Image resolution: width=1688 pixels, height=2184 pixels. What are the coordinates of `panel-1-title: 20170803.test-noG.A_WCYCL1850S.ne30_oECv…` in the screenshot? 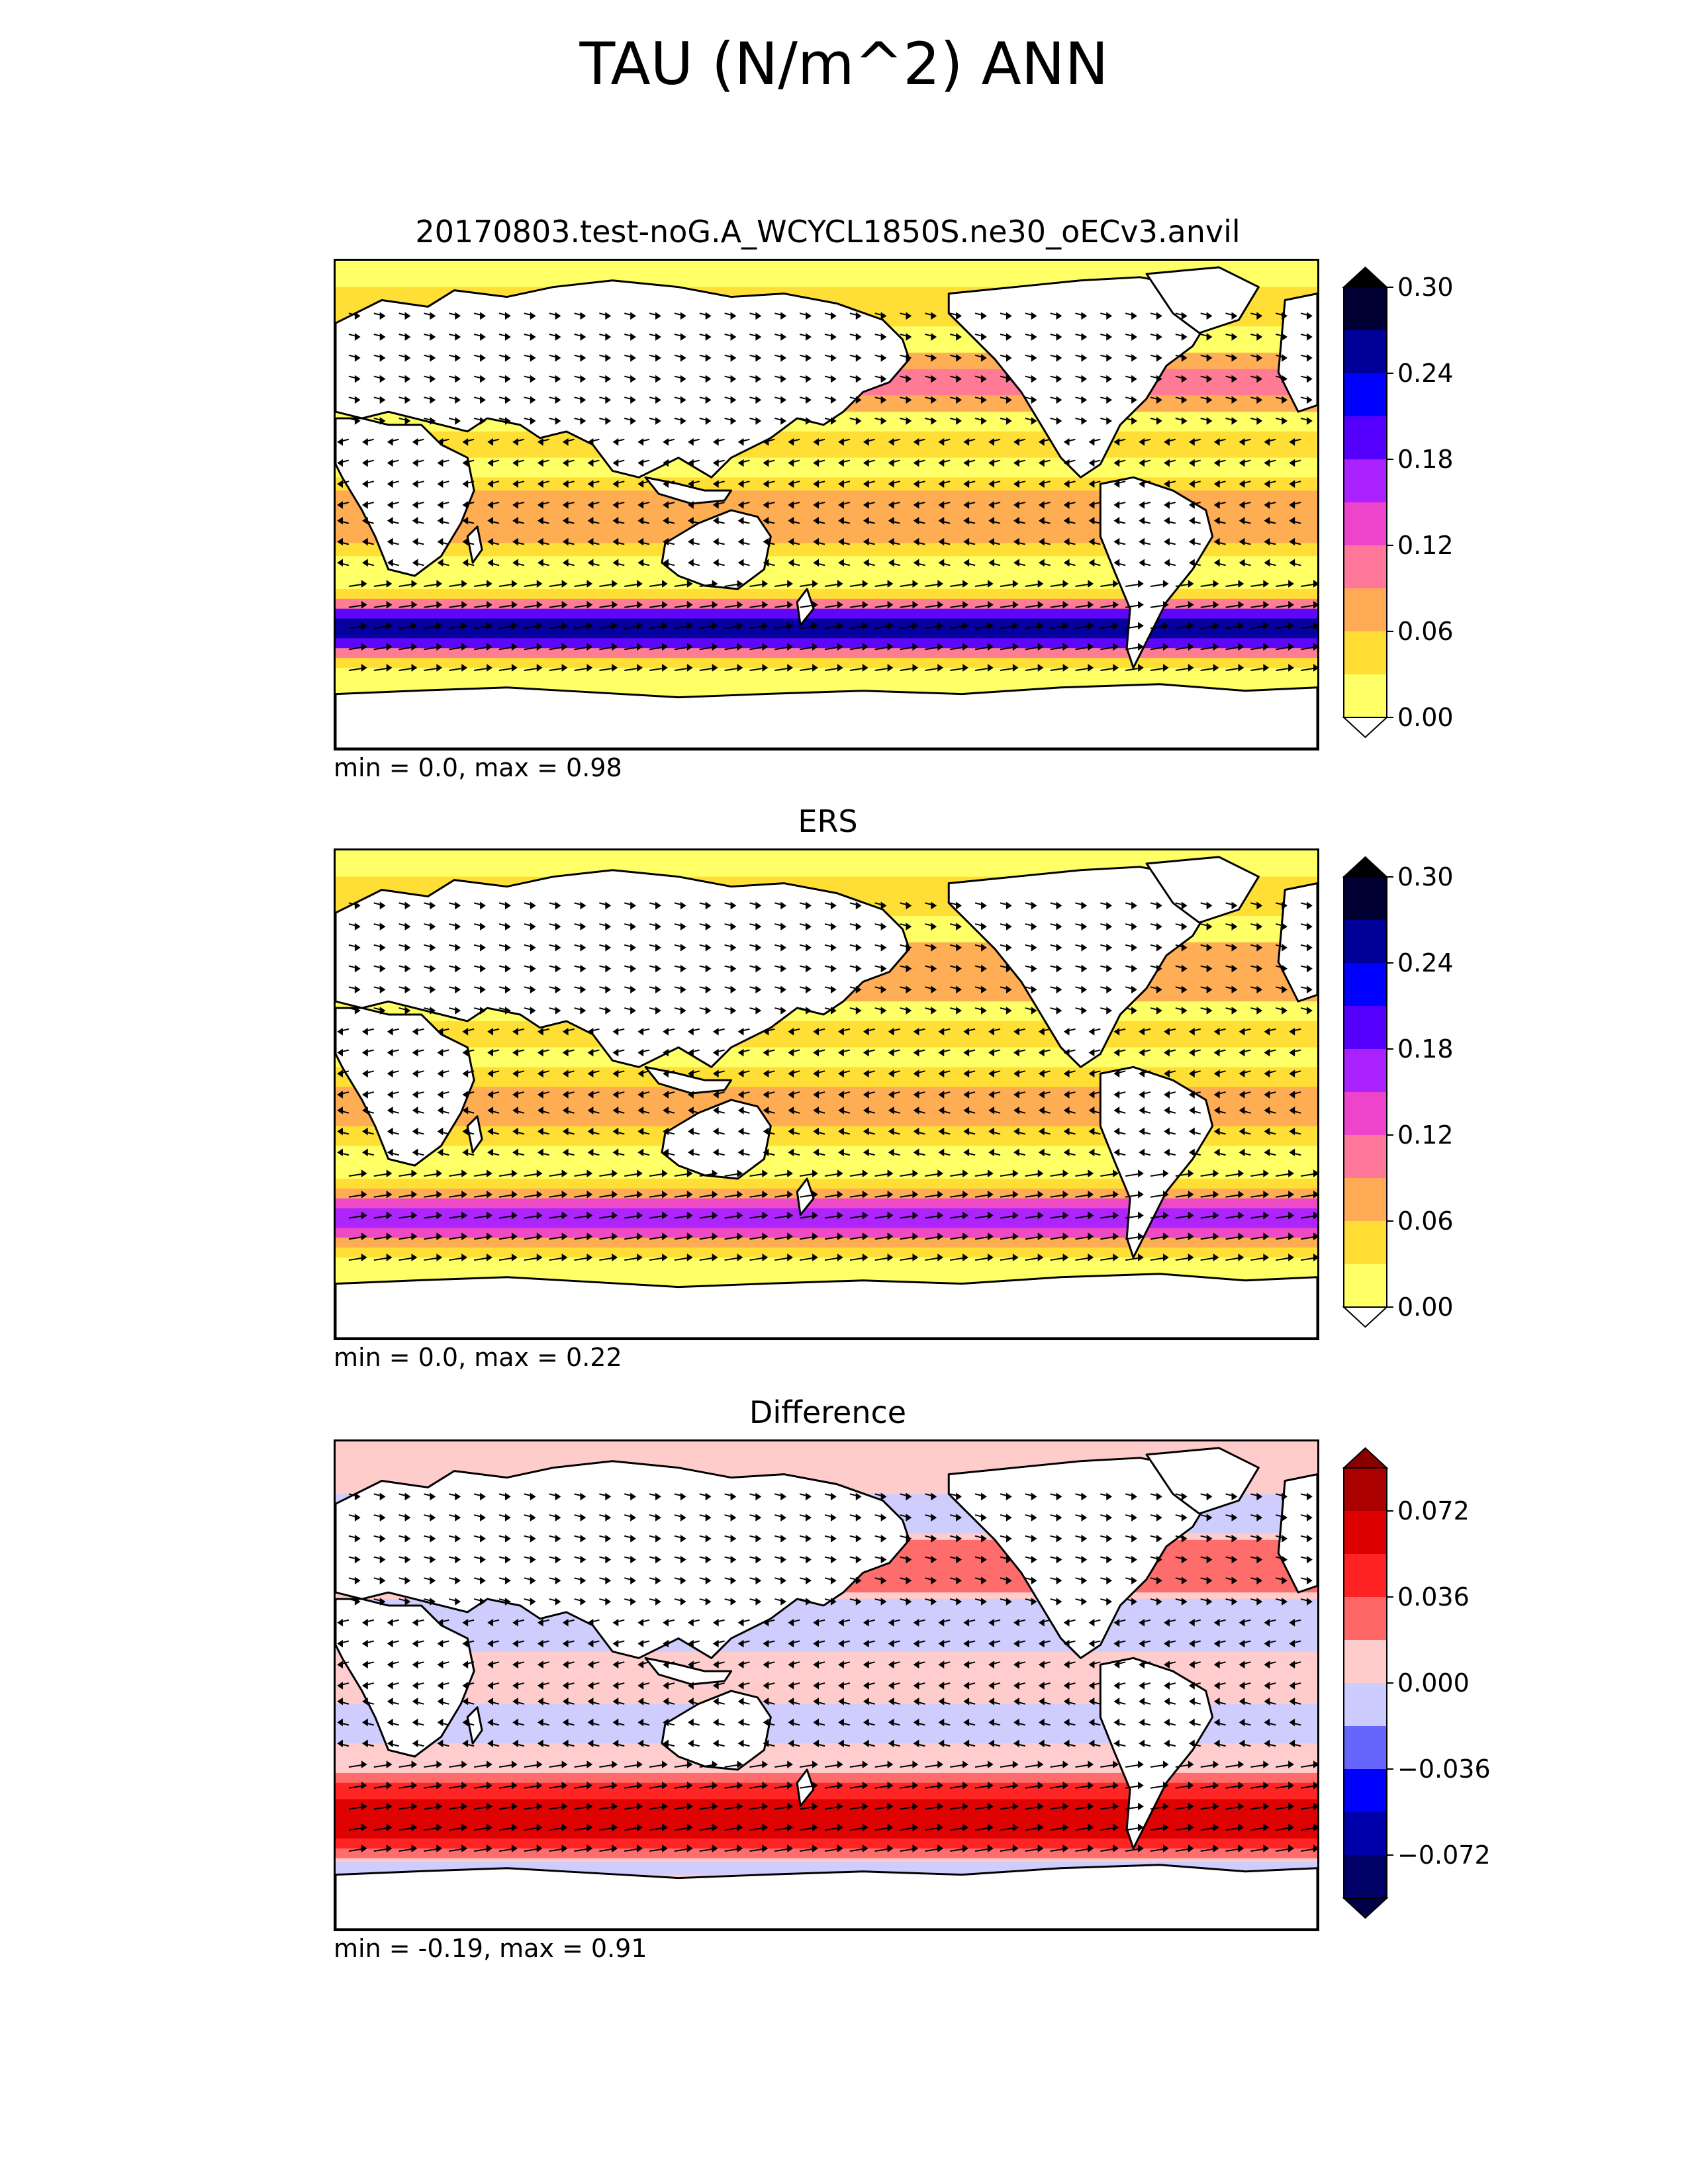 It's located at (828, 232).